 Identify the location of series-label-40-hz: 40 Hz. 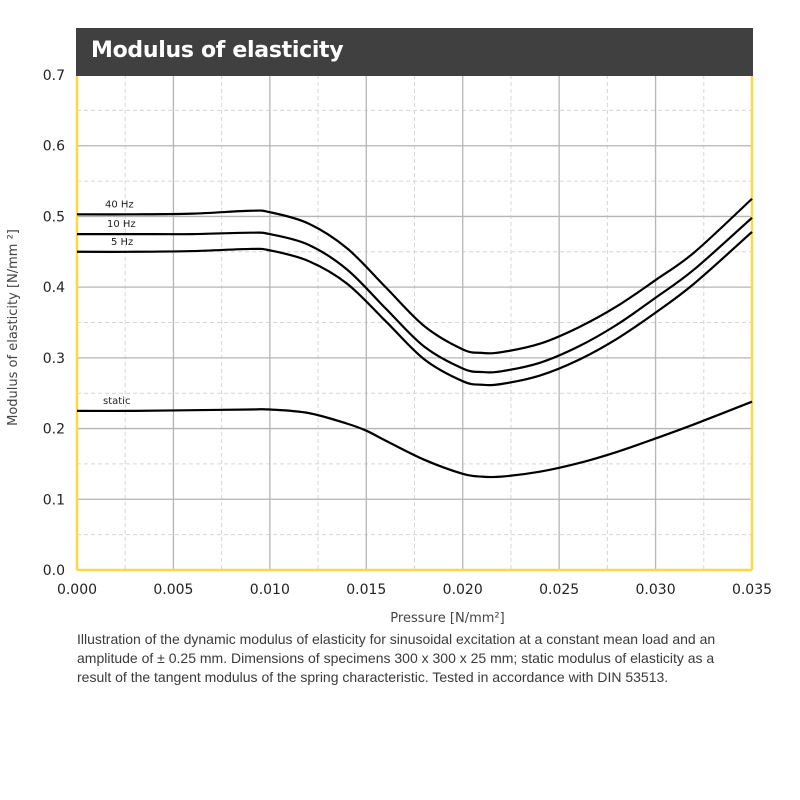
(119, 204).